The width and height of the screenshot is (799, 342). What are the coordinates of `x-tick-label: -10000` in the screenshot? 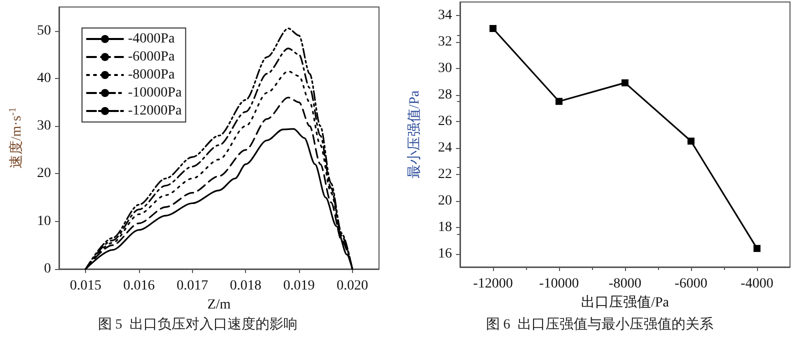 It's located at (559, 284).